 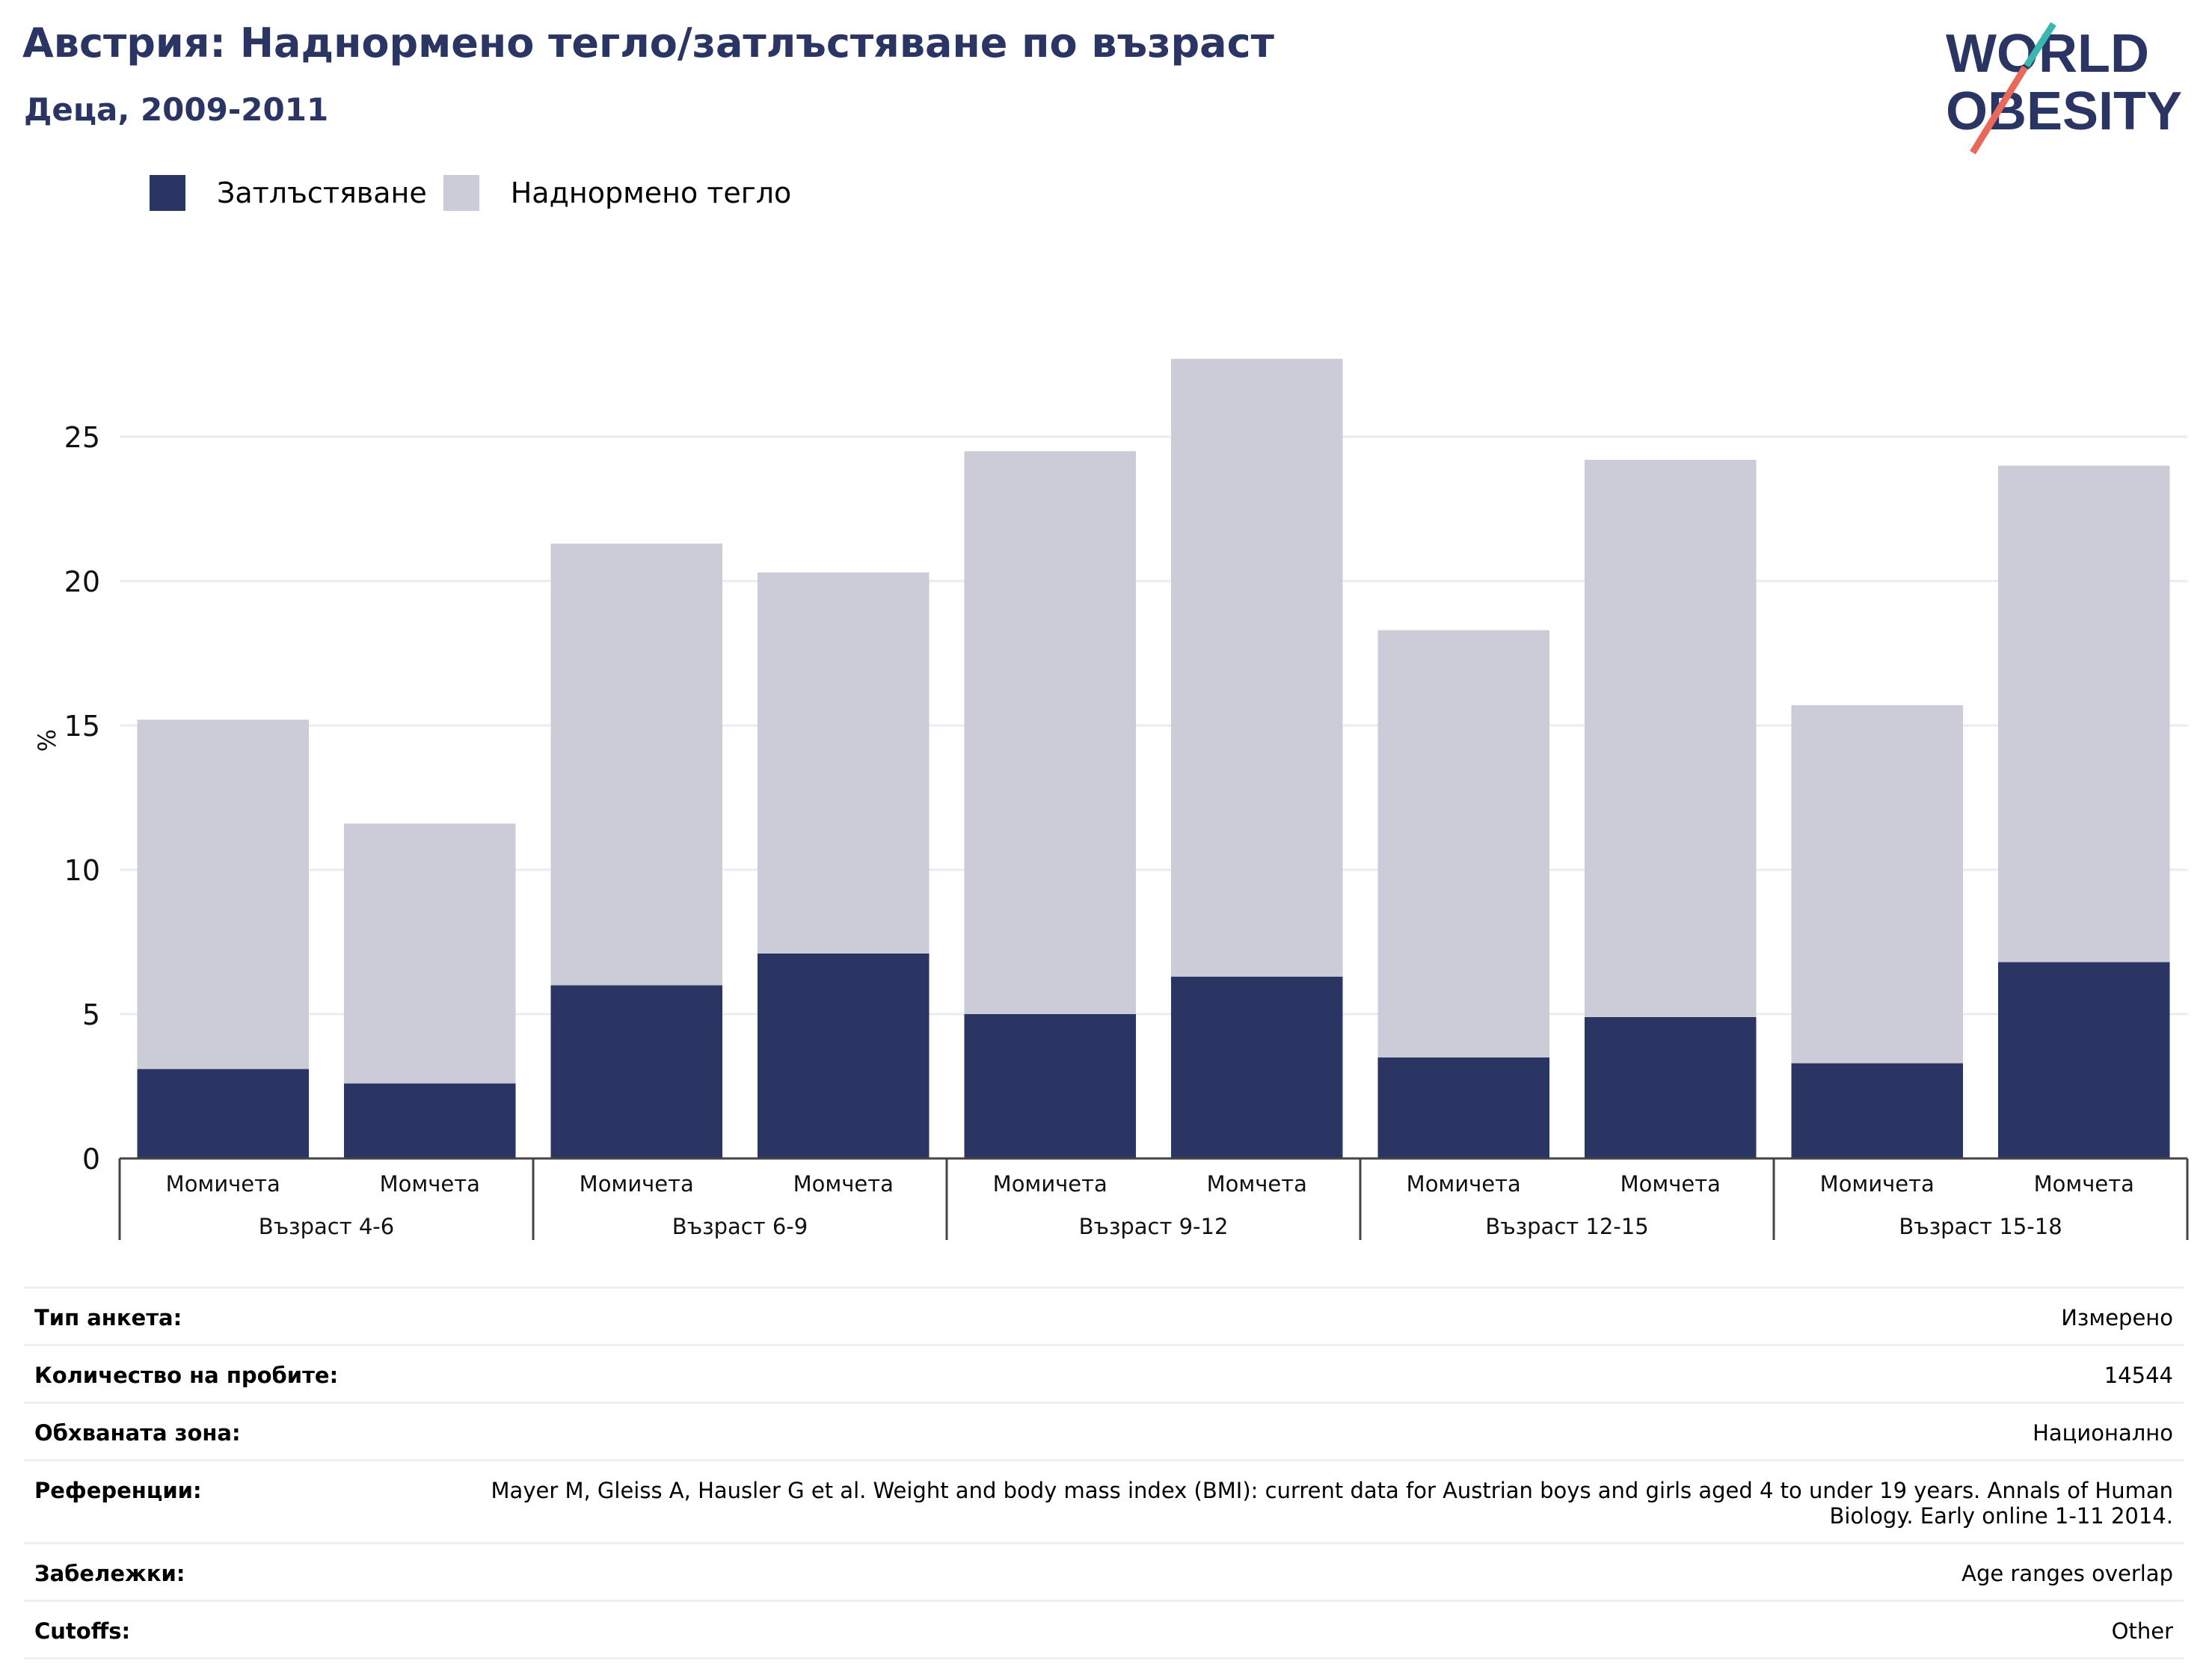 What do you see at coordinates (137, 1433) in the screenshot?
I see `info-label: Обхваната зона:` at bounding box center [137, 1433].